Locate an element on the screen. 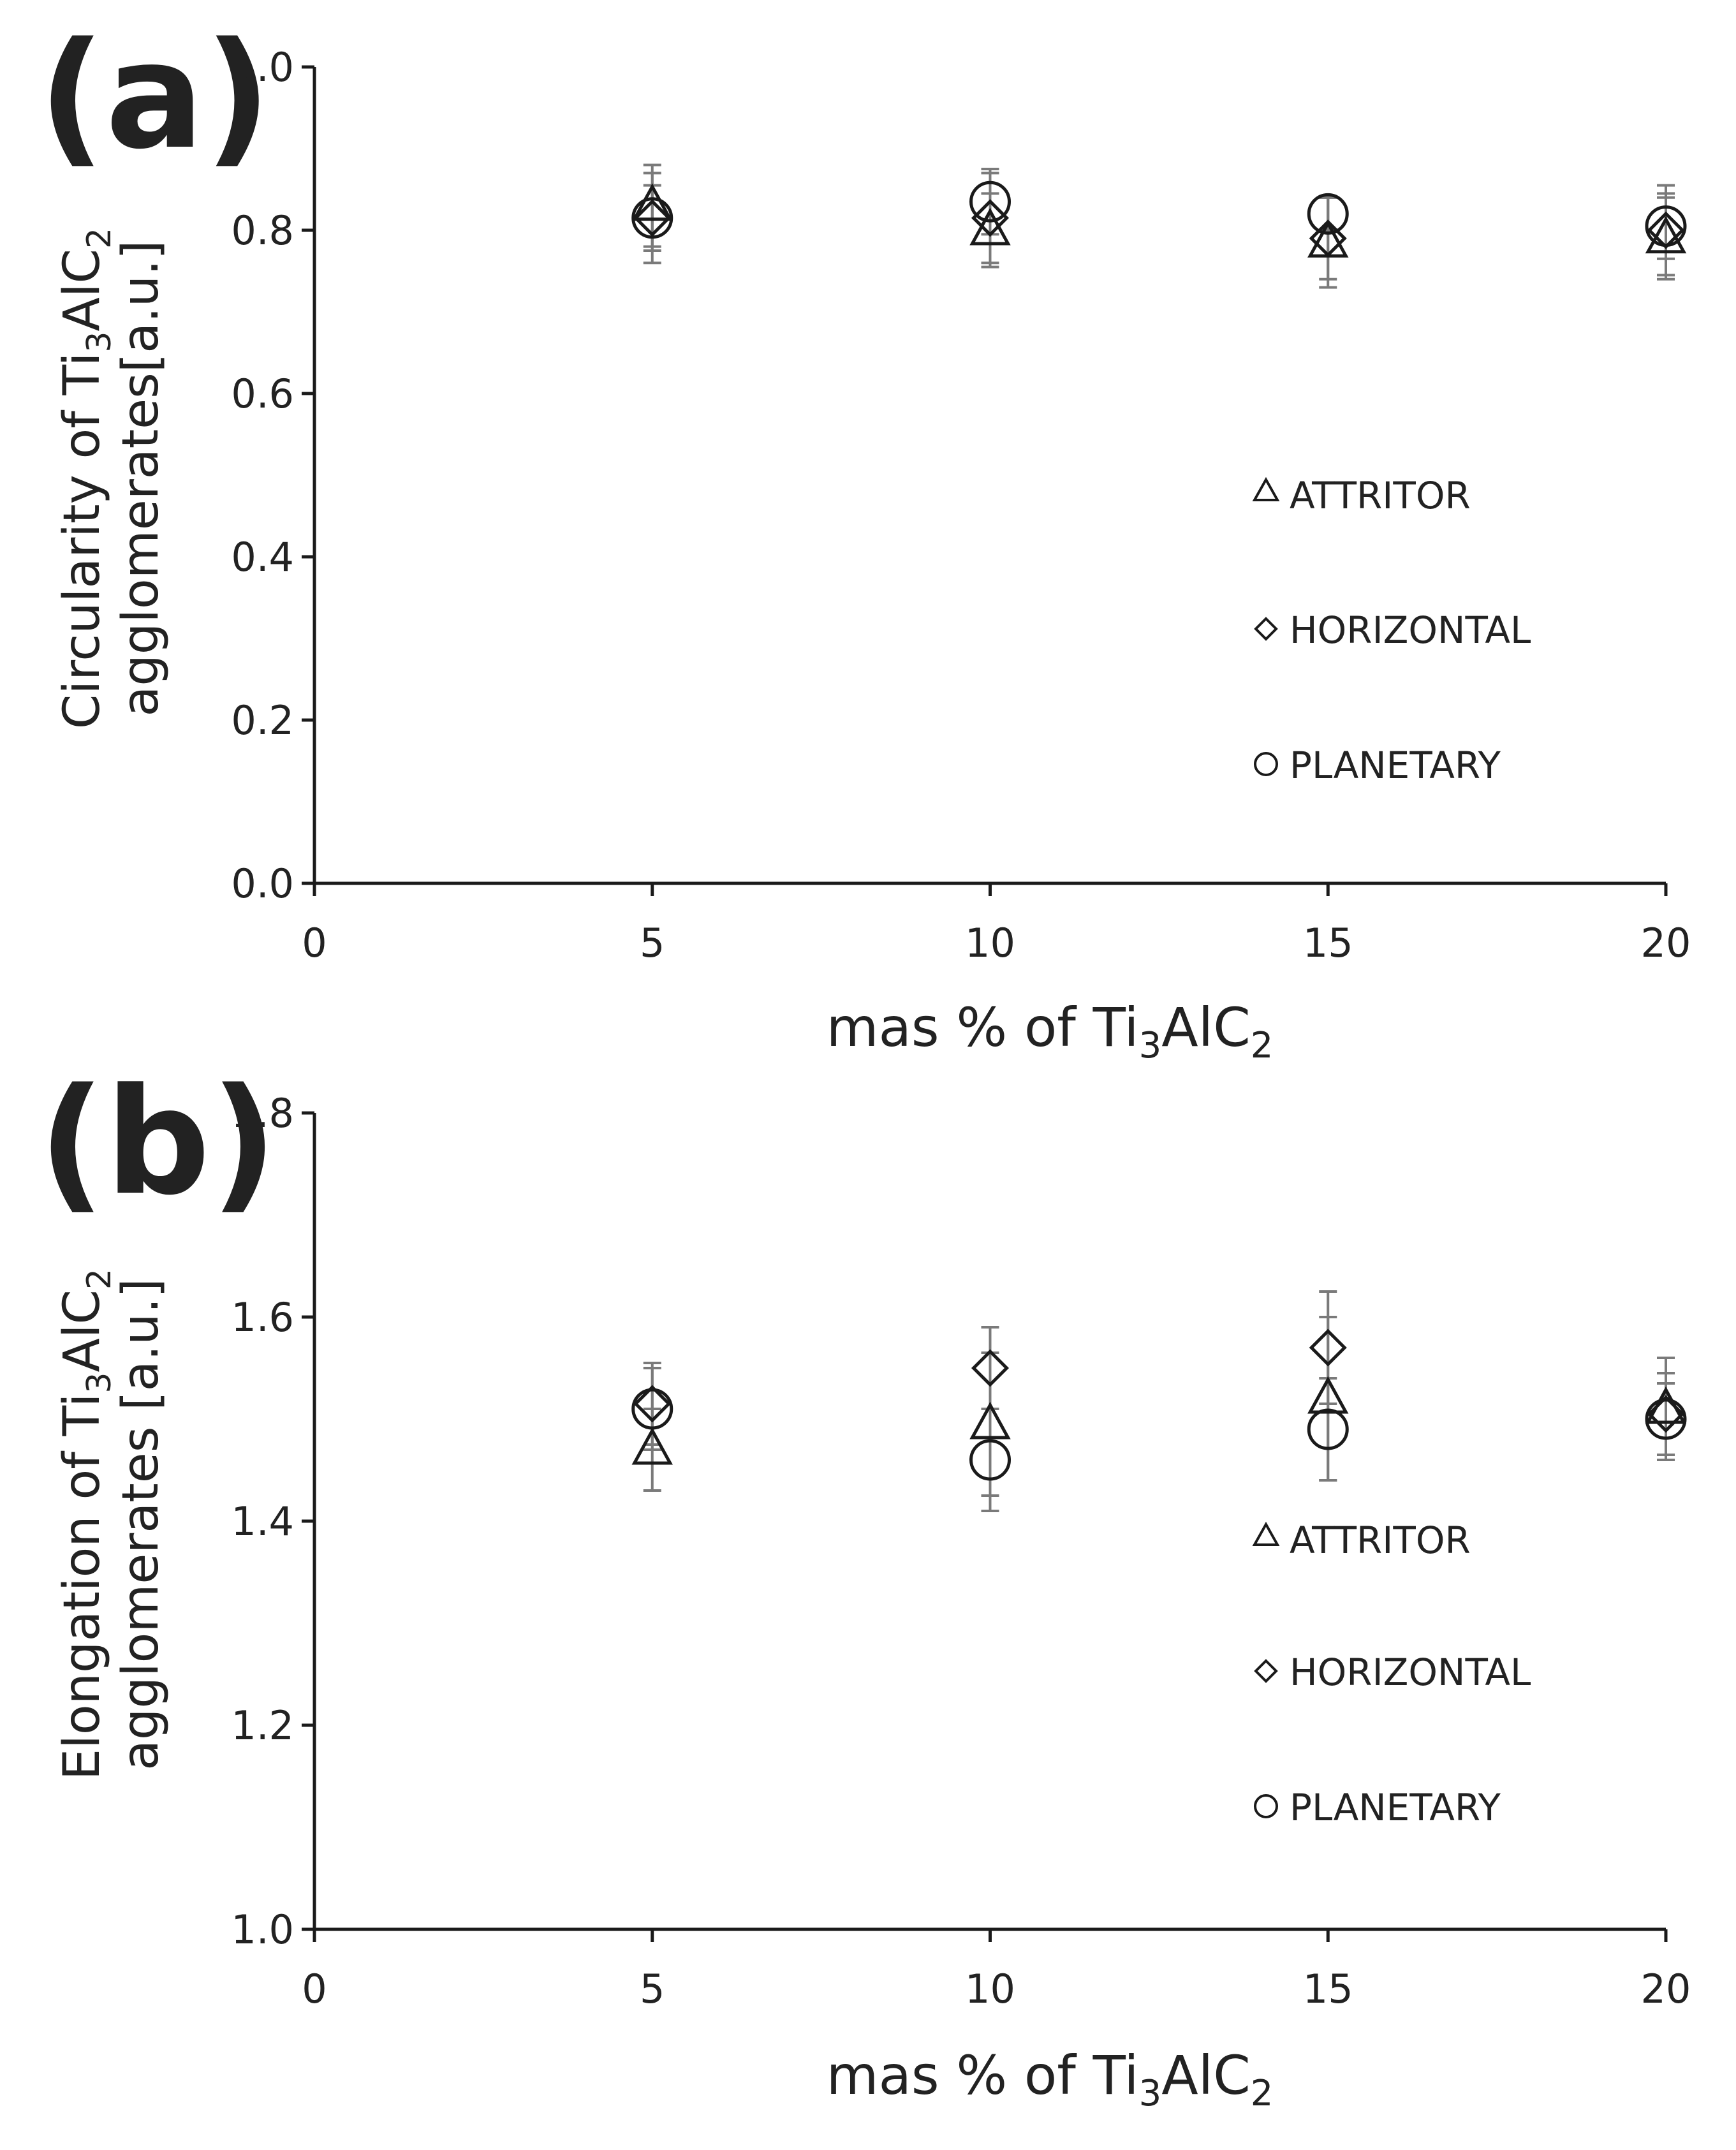 This screenshot has width=1736, height=2150. panel-a-x-axis-title: mas % of Ti3AlC2 is located at coordinates (1050, 1031).